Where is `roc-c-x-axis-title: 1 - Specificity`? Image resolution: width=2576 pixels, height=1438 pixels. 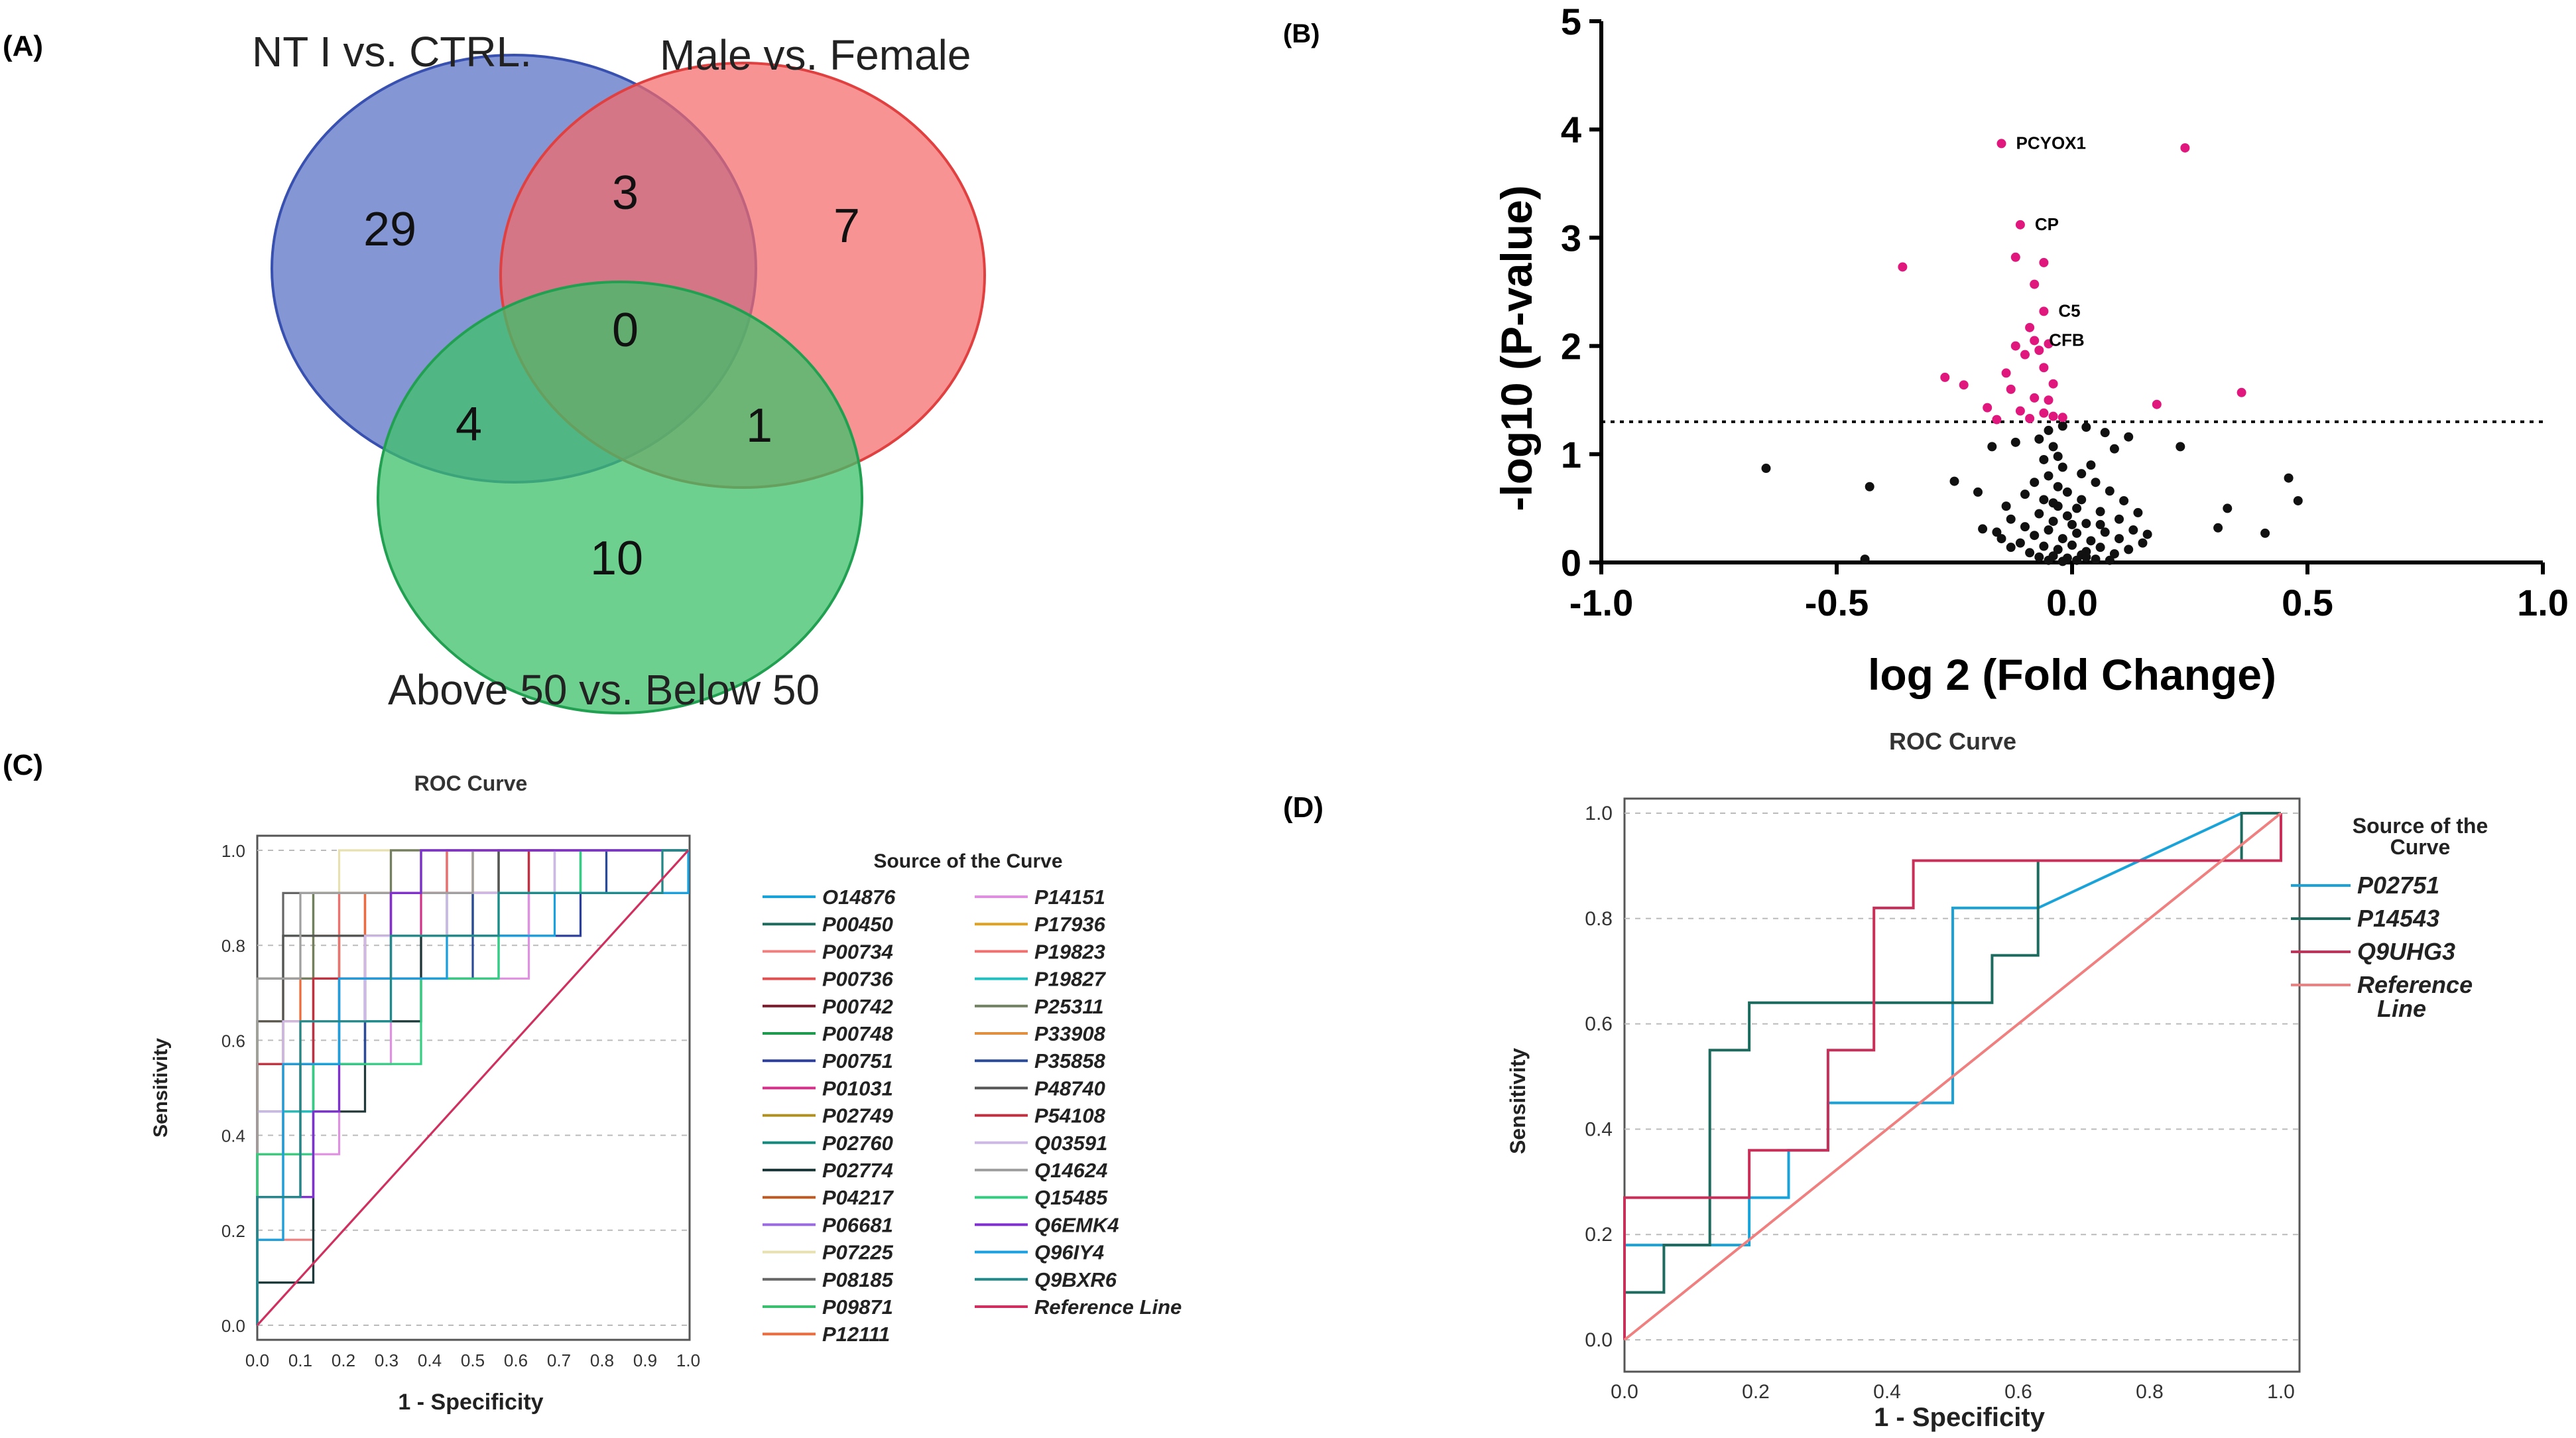
roc-c-x-axis-title: 1 - Specificity is located at coordinates (470, 1402).